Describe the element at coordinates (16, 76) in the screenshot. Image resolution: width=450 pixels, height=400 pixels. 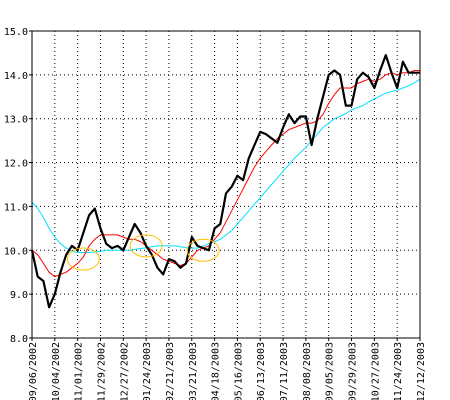
I see `y-tick-label: 14.0` at that location.